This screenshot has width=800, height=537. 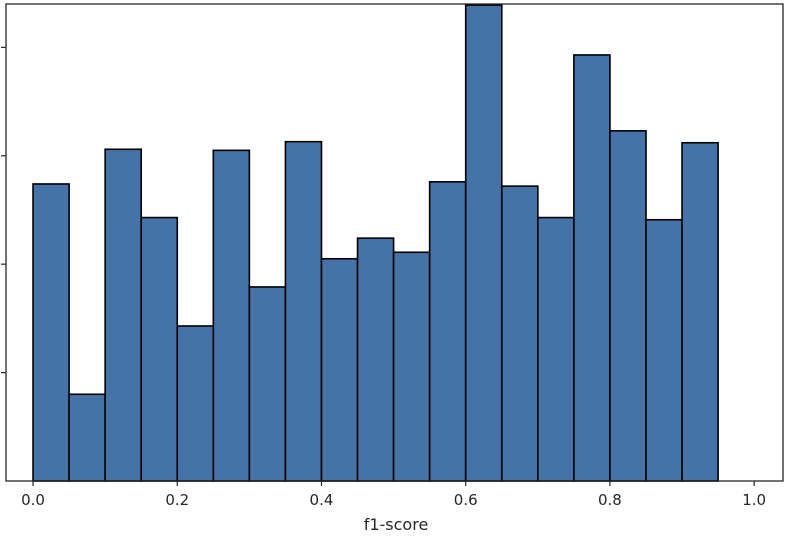 What do you see at coordinates (3, 210) in the screenshot?
I see `y-ticks-layer` at bounding box center [3, 210].